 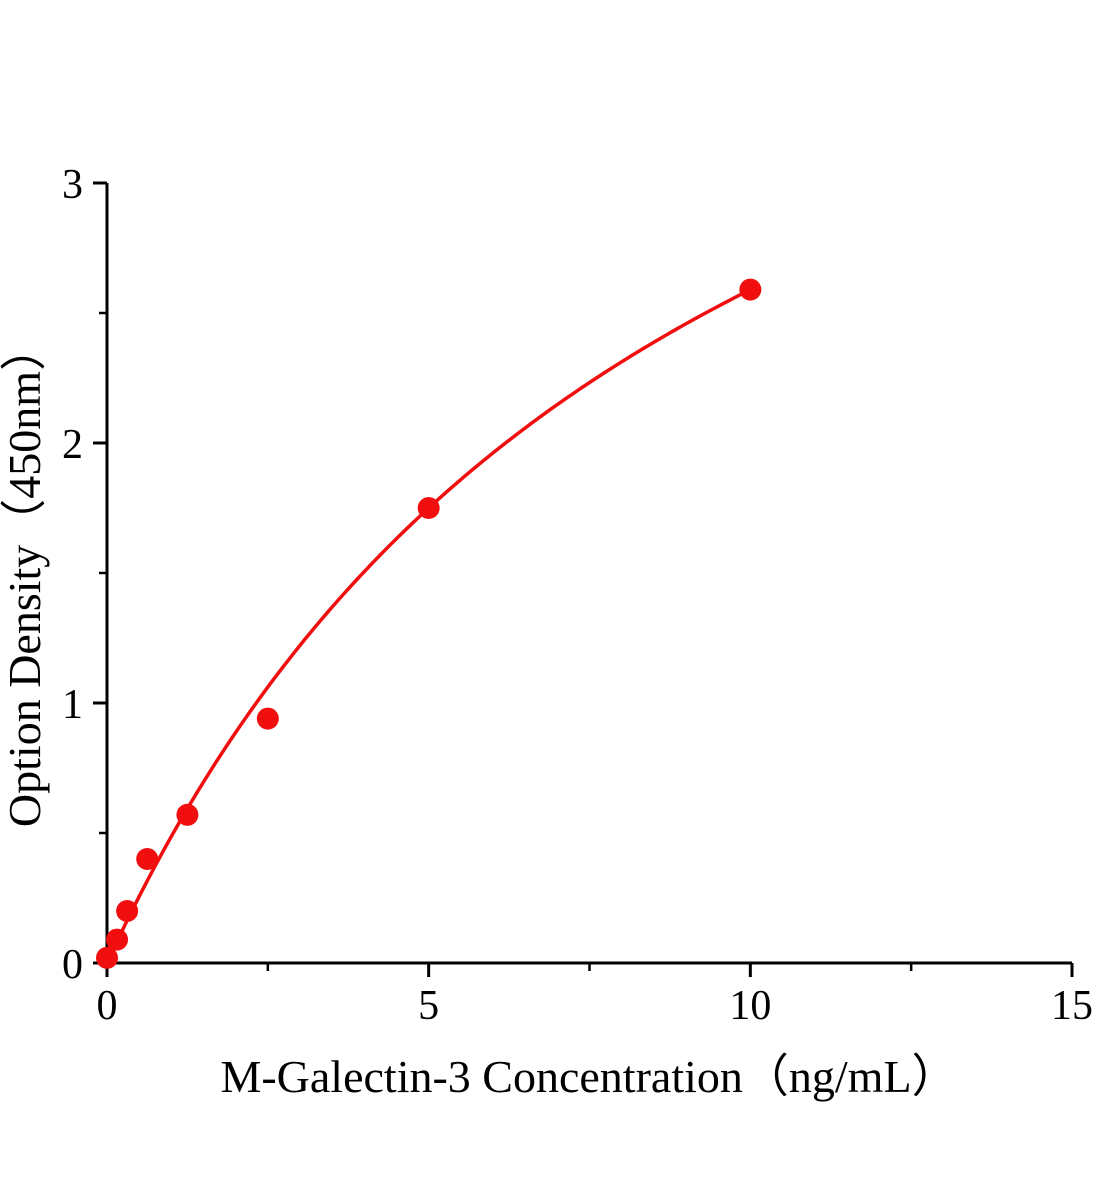 What do you see at coordinates (750, 1006) in the screenshot?
I see `x-tick-label: 10` at bounding box center [750, 1006].